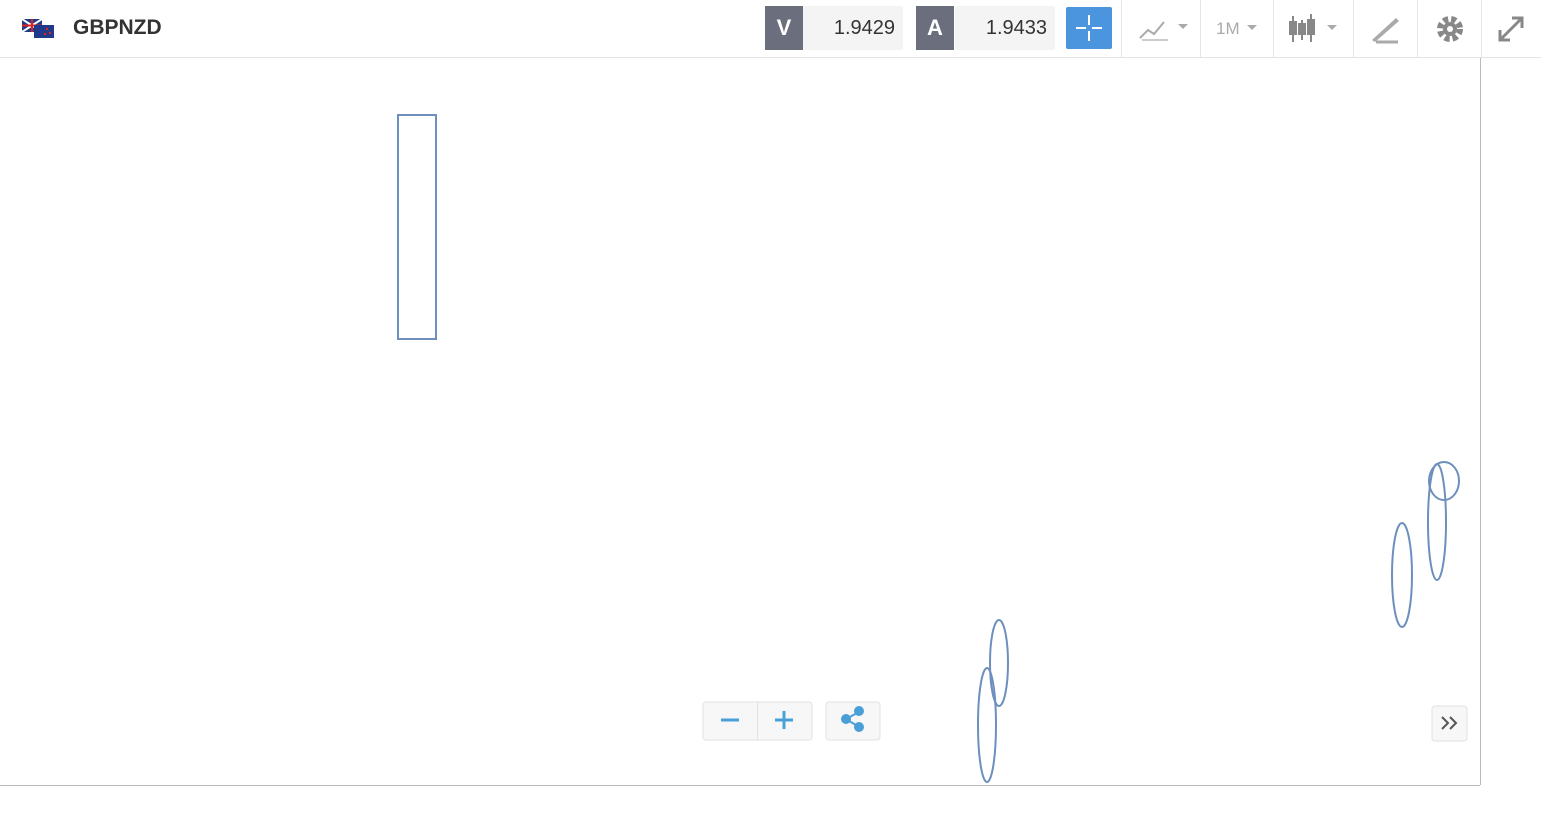 Image resolution: width=1541 pixels, height=823 pixels. I want to click on crosshair-button, so click(1089, 28).